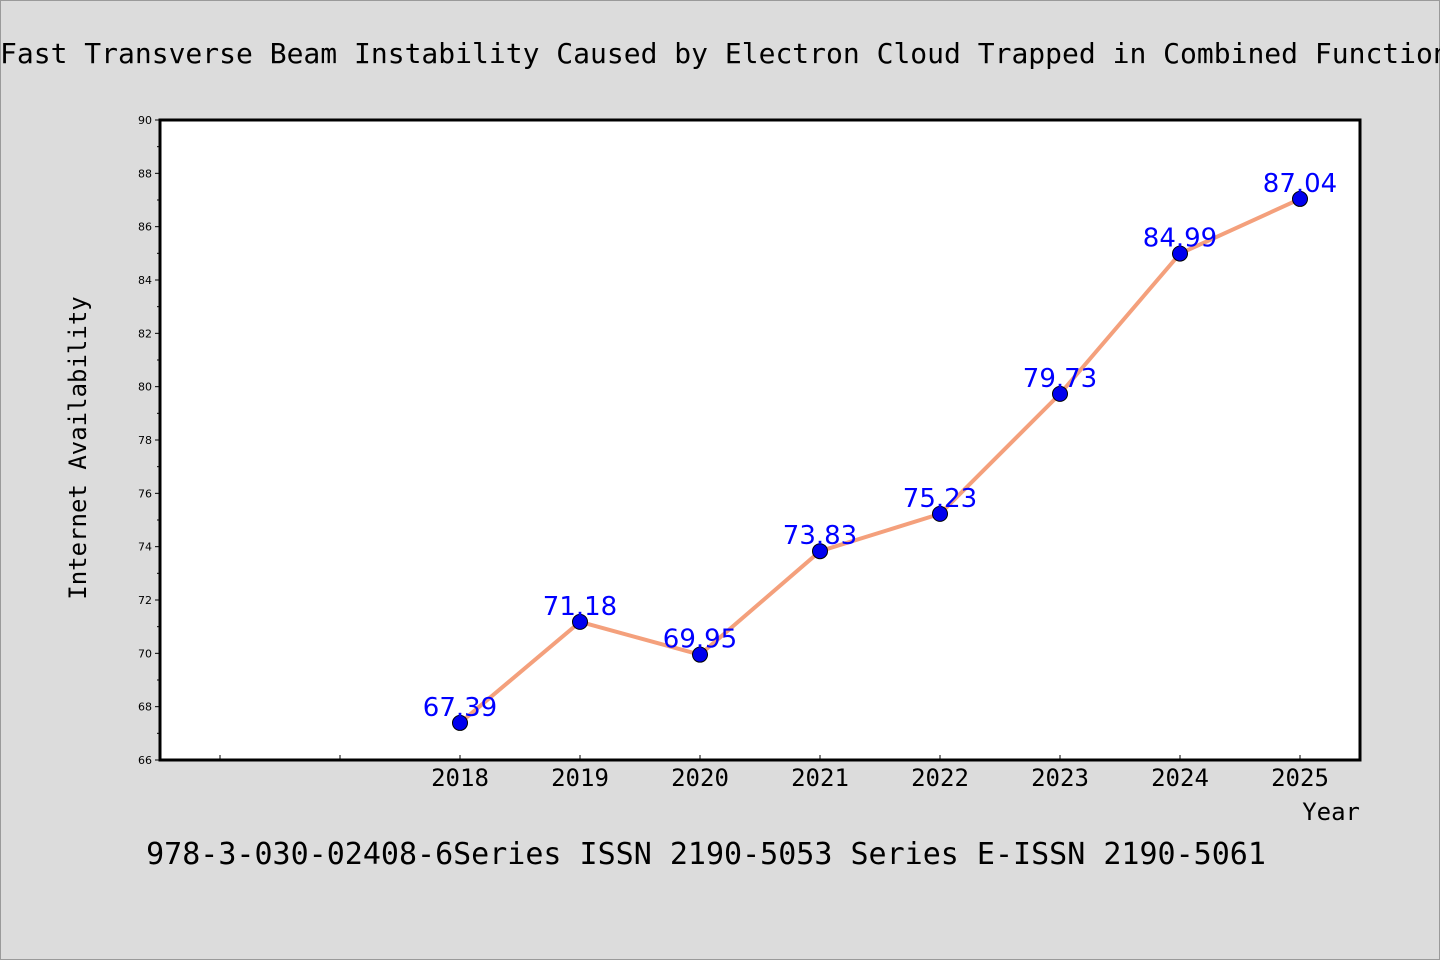 The image size is (1440, 960). Describe the element at coordinates (1300, 778) in the screenshot. I see `x-tick-label: 2025` at that location.